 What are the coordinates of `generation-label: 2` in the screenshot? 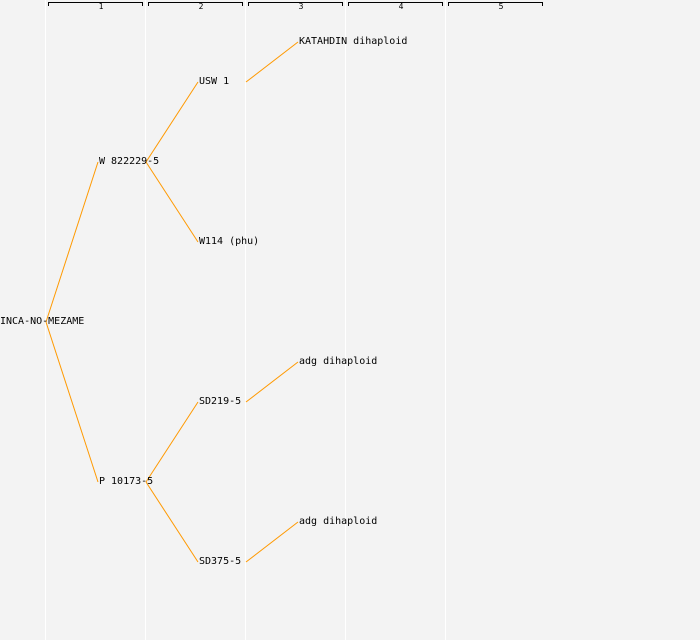 It's located at (201, 6).